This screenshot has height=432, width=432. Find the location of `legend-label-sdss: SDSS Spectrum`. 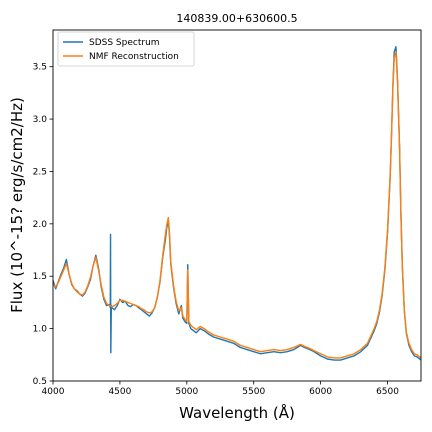

legend-label-sdss: SDSS Spectrum is located at coordinates (124, 43).